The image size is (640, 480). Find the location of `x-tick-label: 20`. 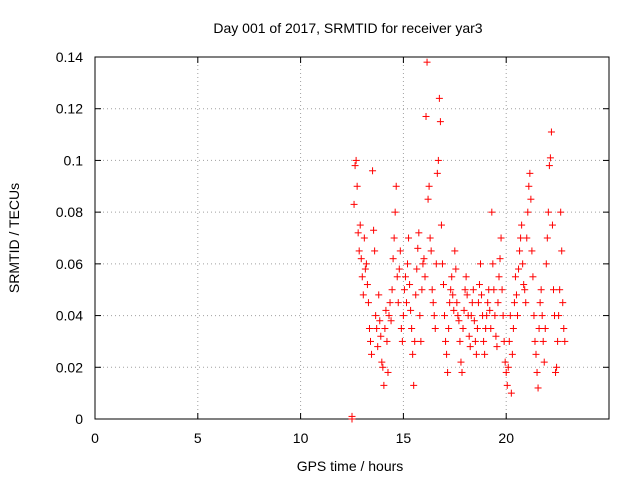

x-tick-label: 20 is located at coordinates (506, 438).